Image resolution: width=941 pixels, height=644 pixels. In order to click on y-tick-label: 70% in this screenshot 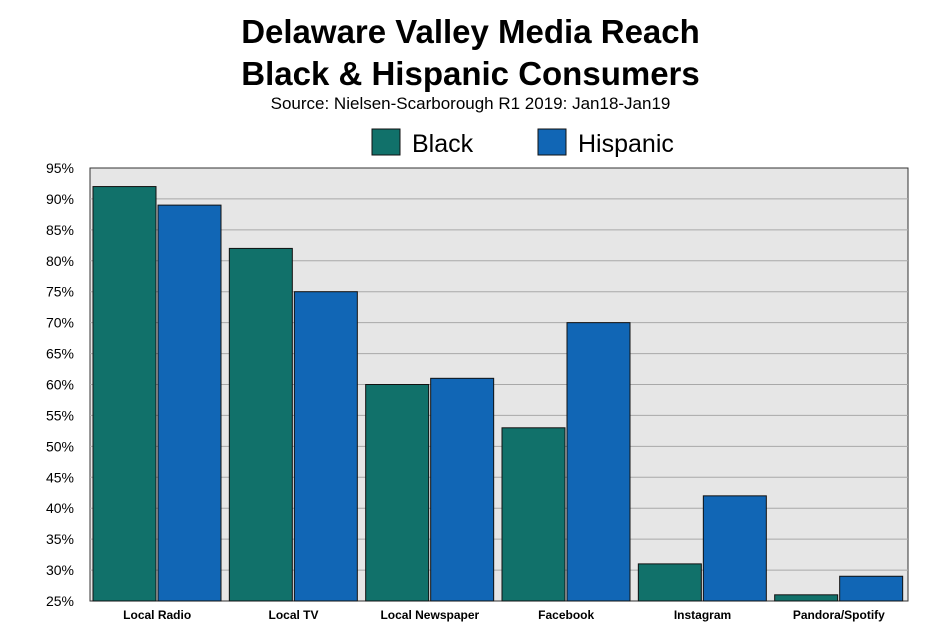, I will do `click(60, 323)`.